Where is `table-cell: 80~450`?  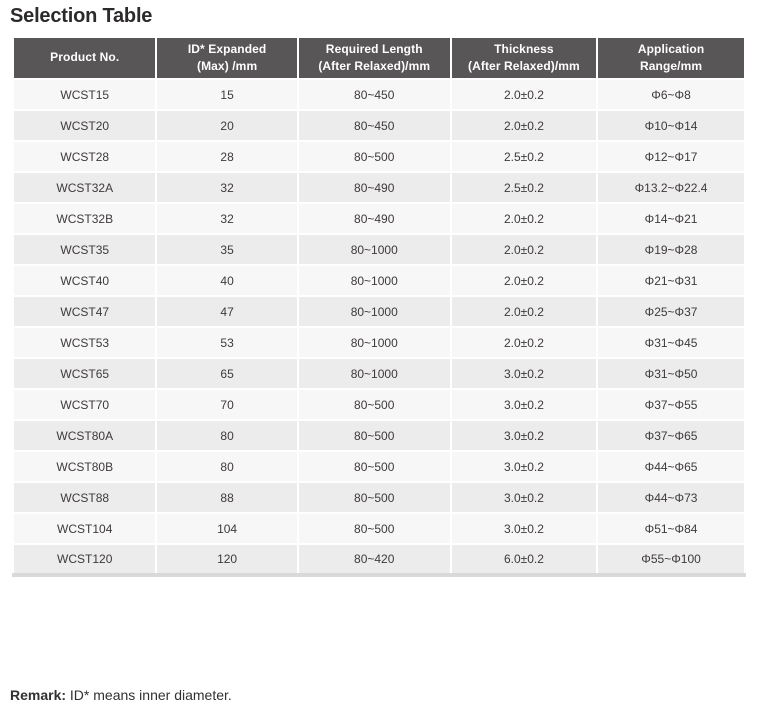
table-cell: 80~450 is located at coordinates (374, 125).